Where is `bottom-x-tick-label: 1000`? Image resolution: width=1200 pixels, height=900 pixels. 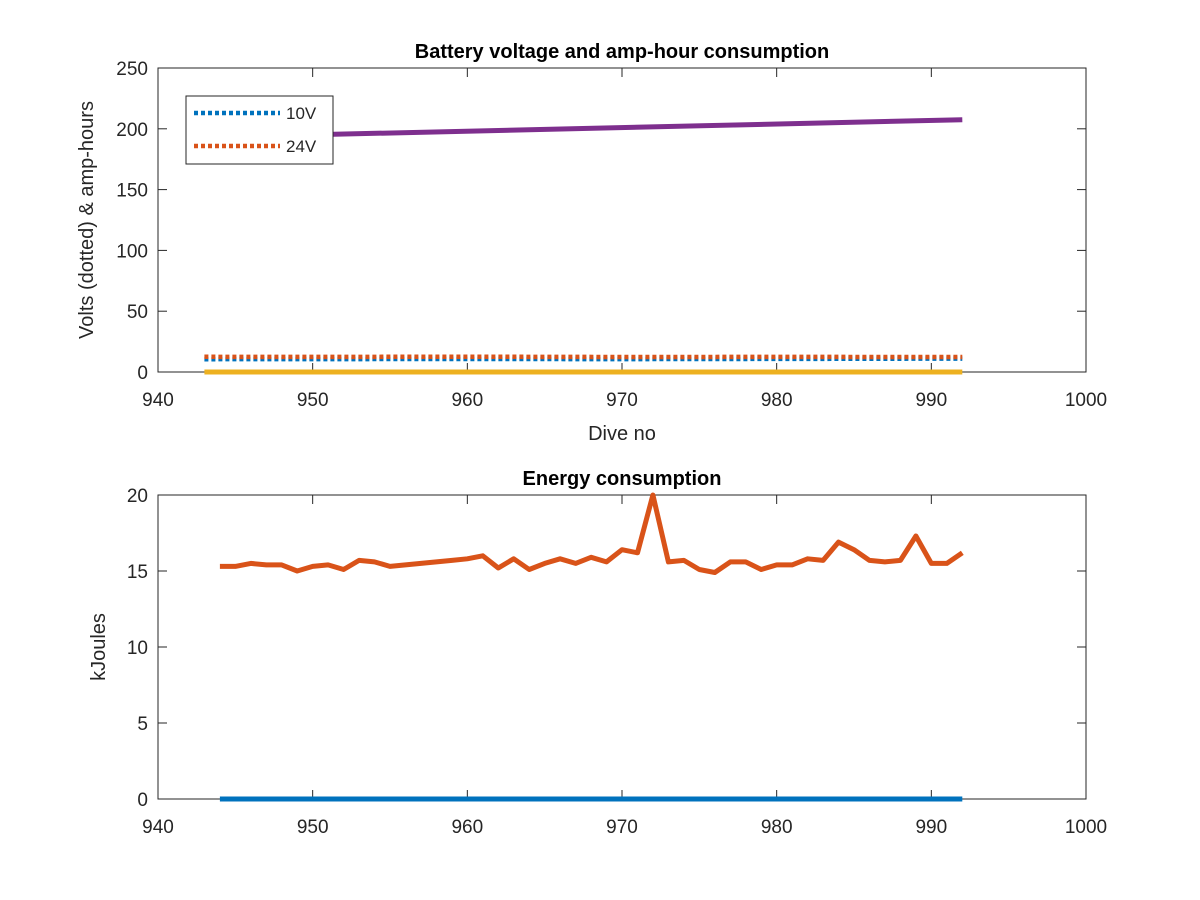 bottom-x-tick-label: 1000 is located at coordinates (1086, 827).